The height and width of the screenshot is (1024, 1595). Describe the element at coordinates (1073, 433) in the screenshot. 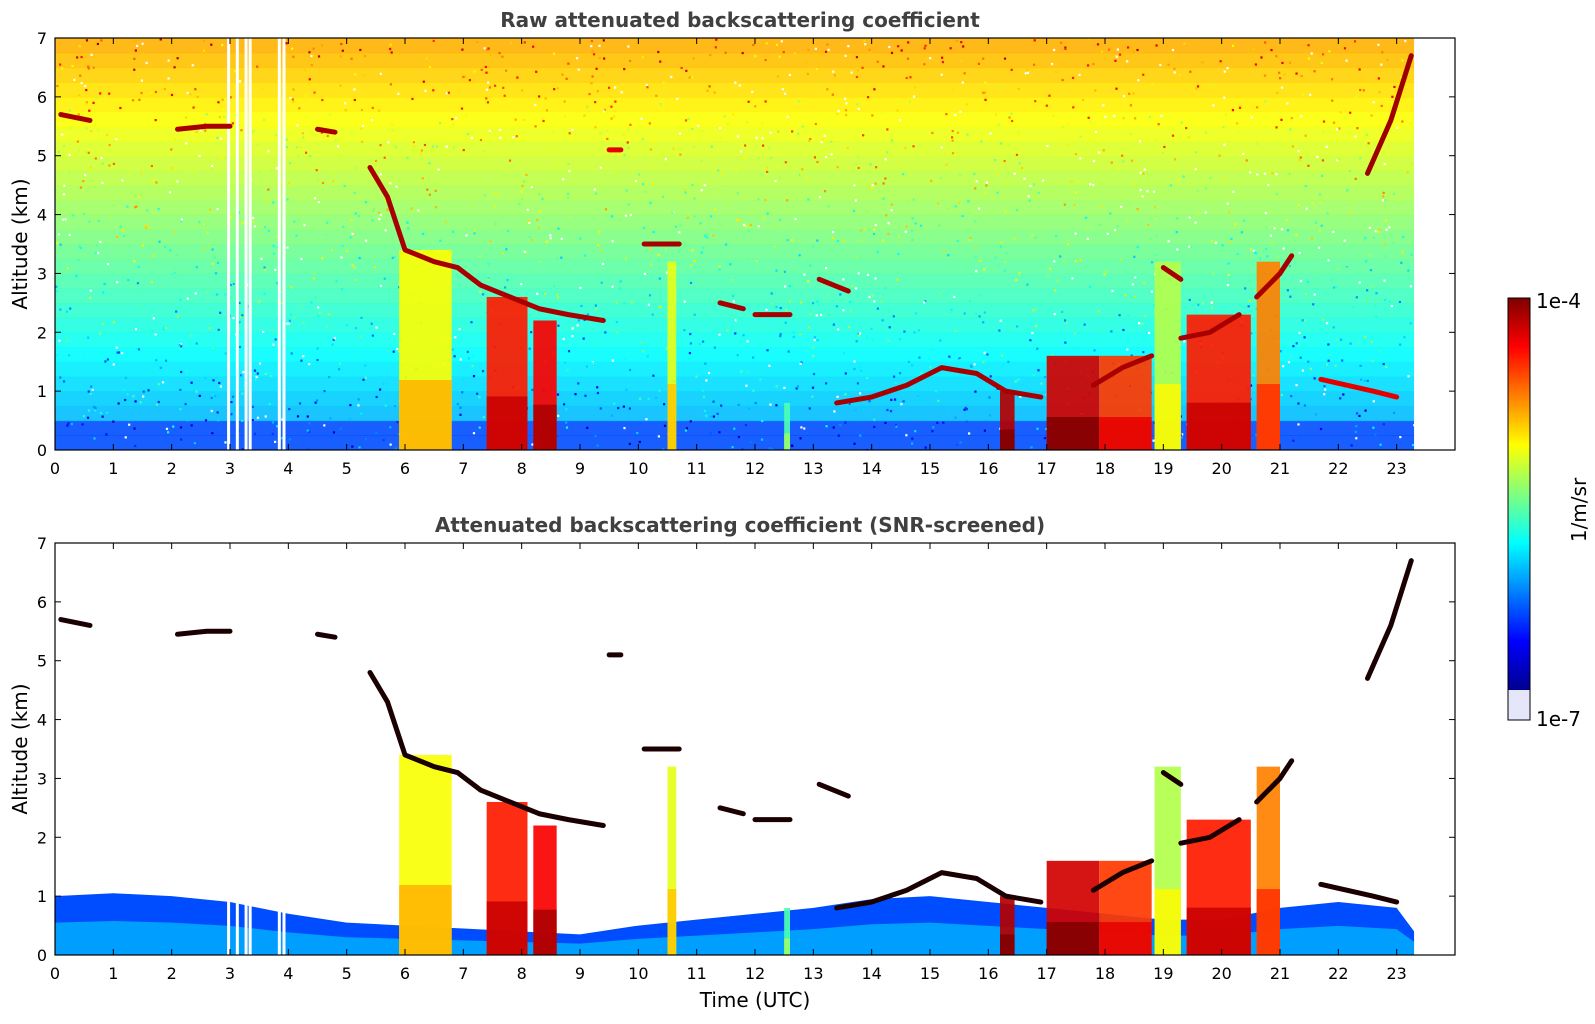

I see `cloud-column-core` at that location.